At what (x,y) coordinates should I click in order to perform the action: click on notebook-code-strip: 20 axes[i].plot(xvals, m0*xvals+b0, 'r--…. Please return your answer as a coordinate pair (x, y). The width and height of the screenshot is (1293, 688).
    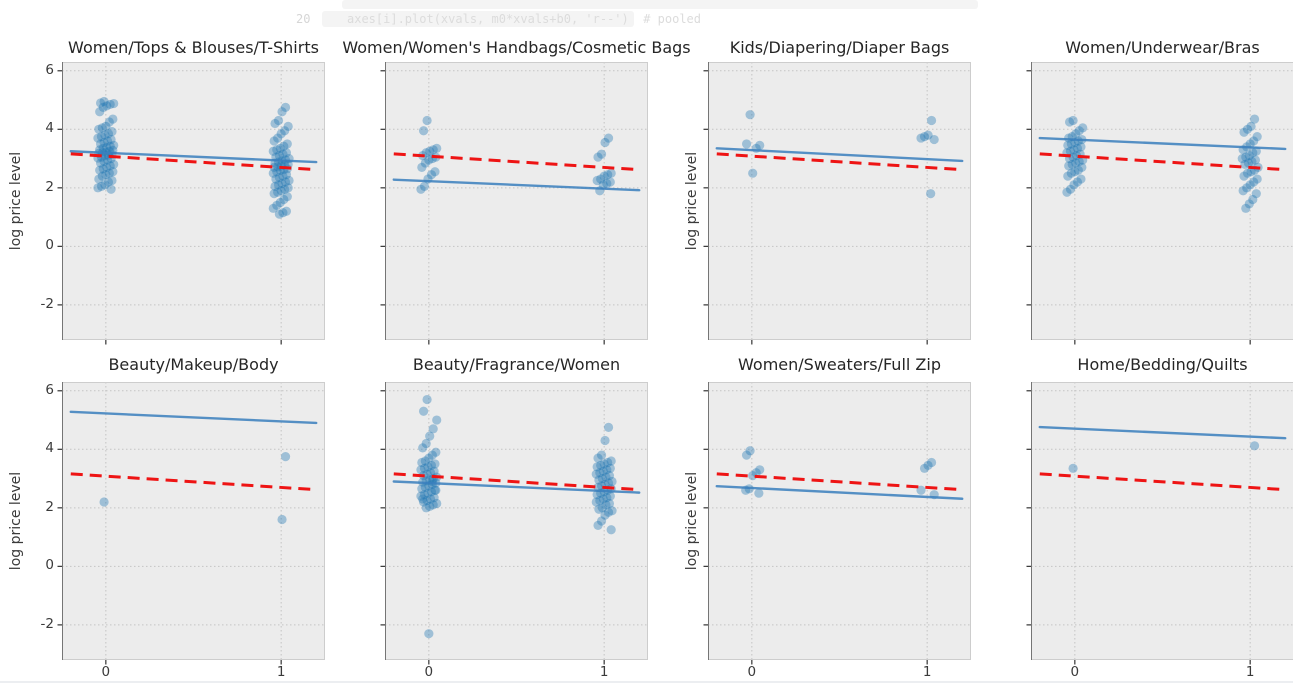
    Looking at the image, I should click on (646, 14).